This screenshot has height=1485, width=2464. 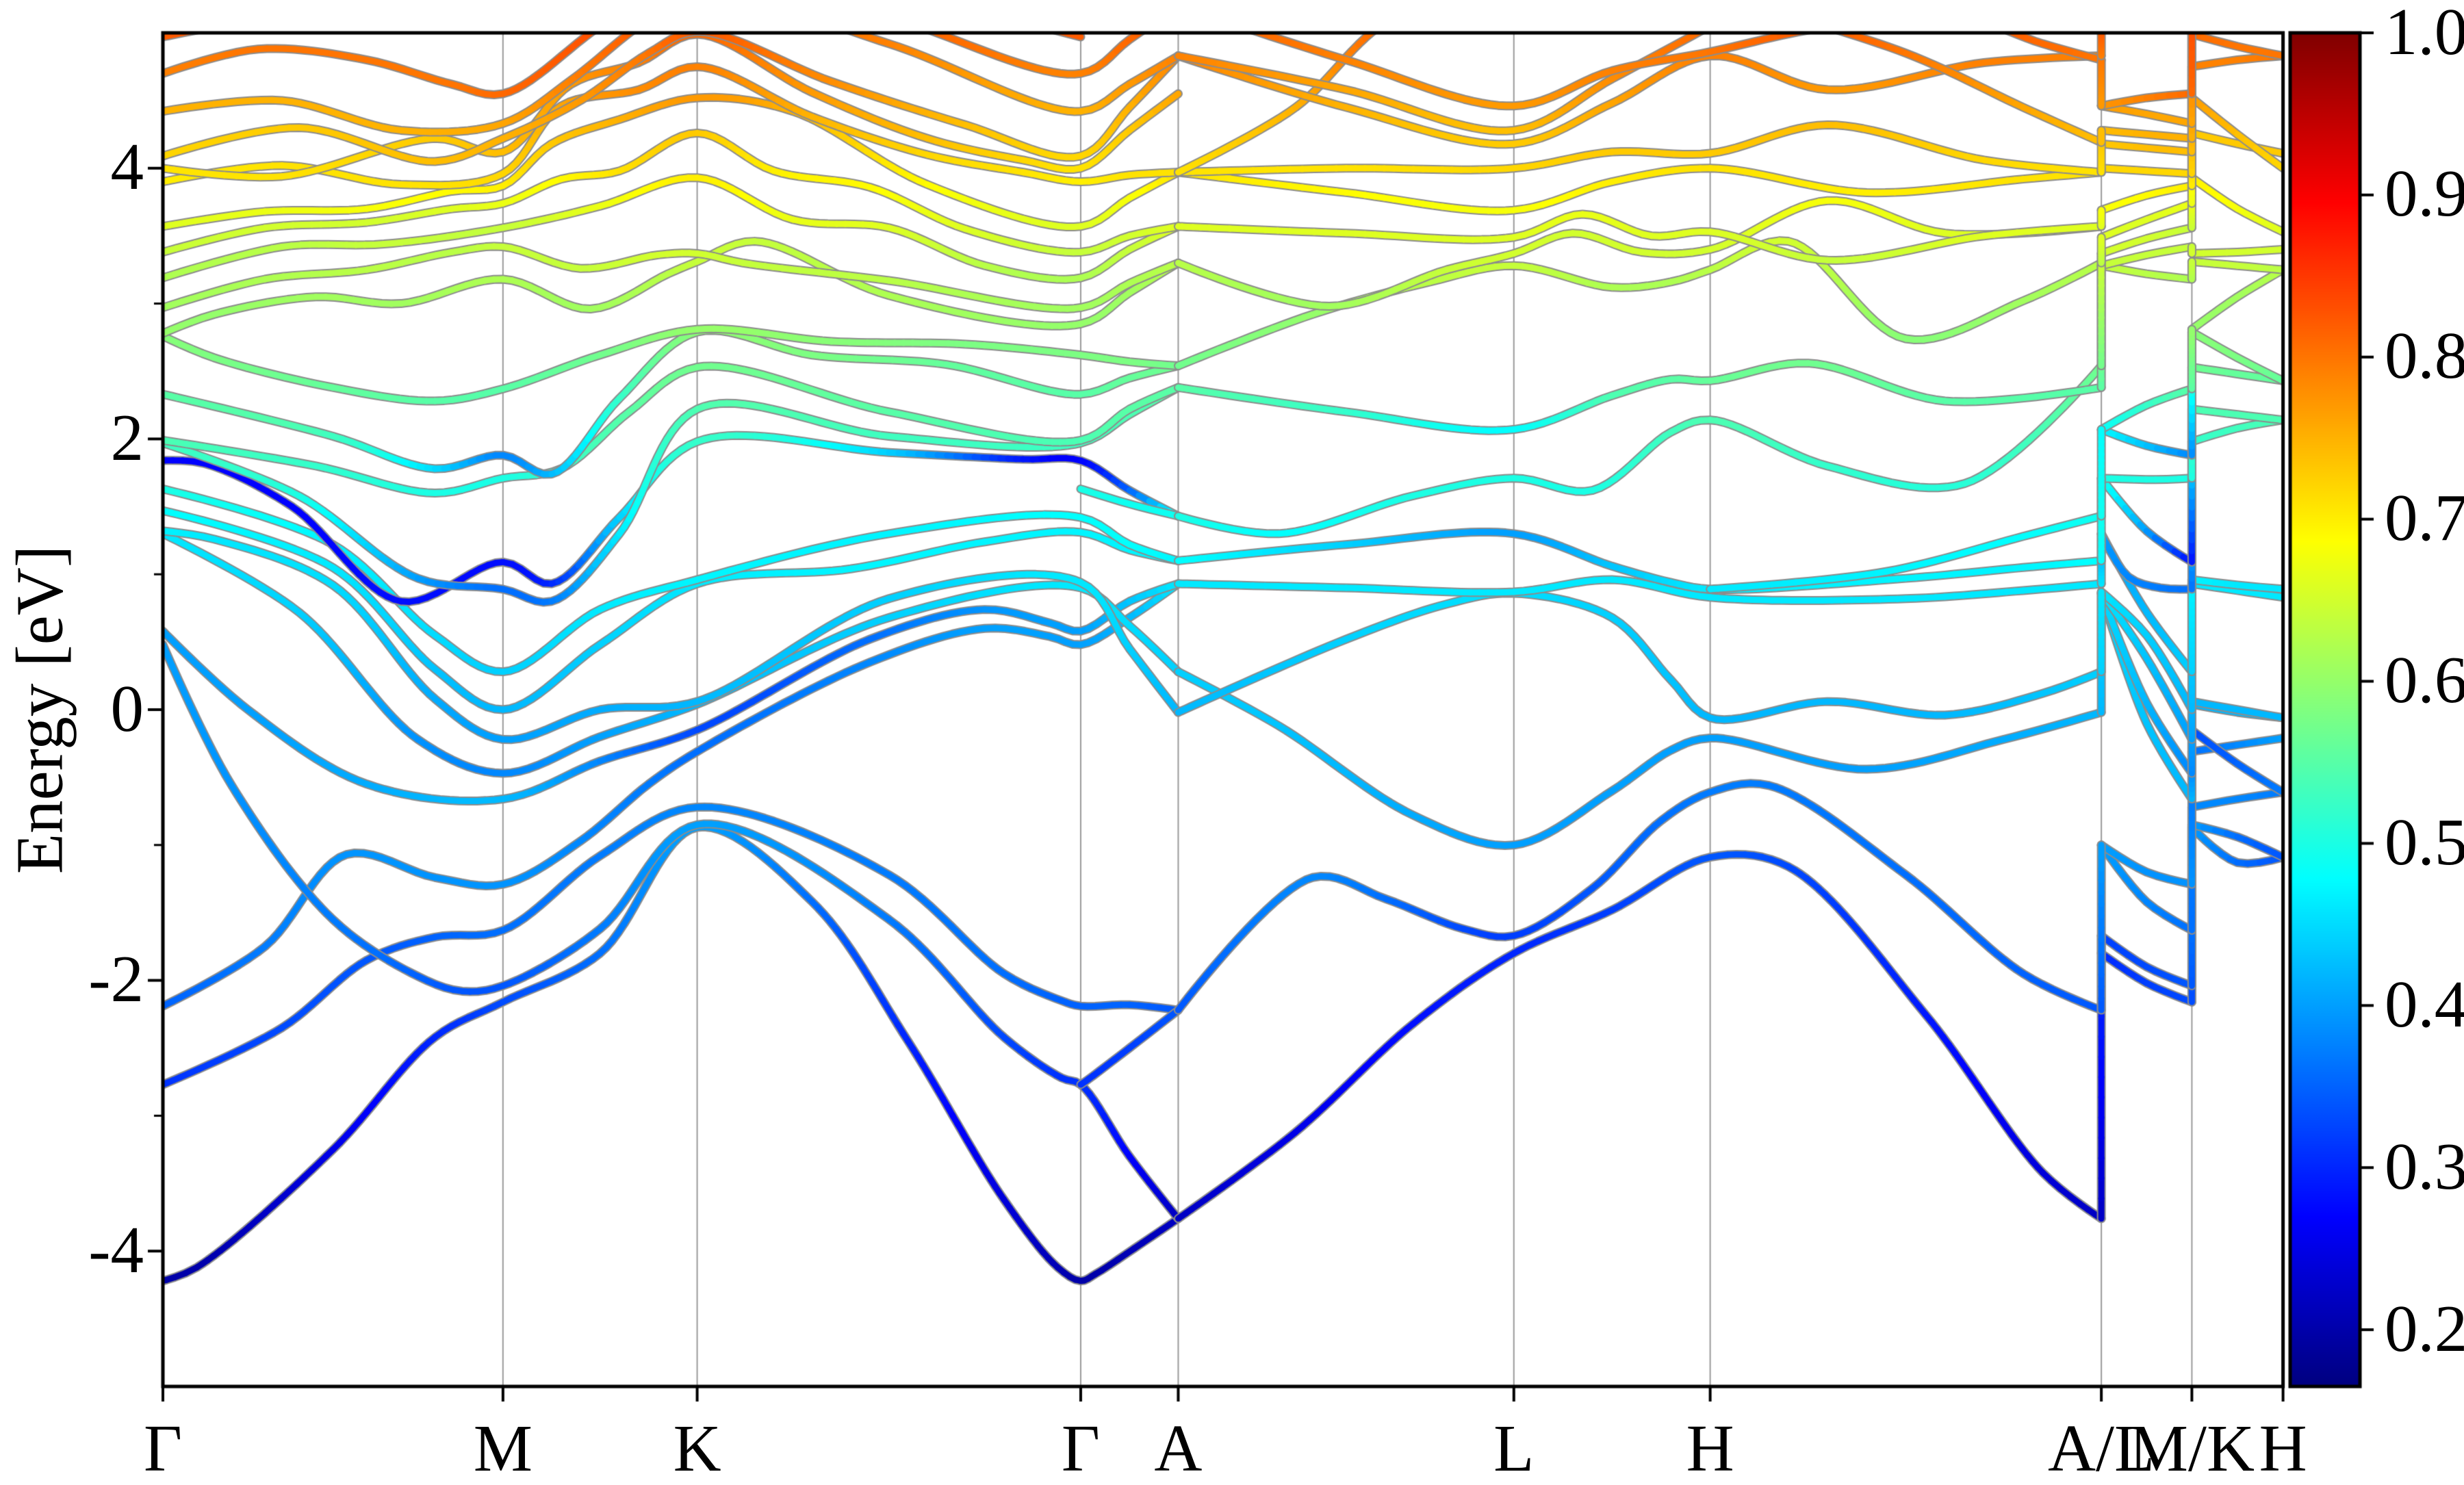 What do you see at coordinates (502, 1448) in the screenshot?
I see `kpoint-label-m: M` at bounding box center [502, 1448].